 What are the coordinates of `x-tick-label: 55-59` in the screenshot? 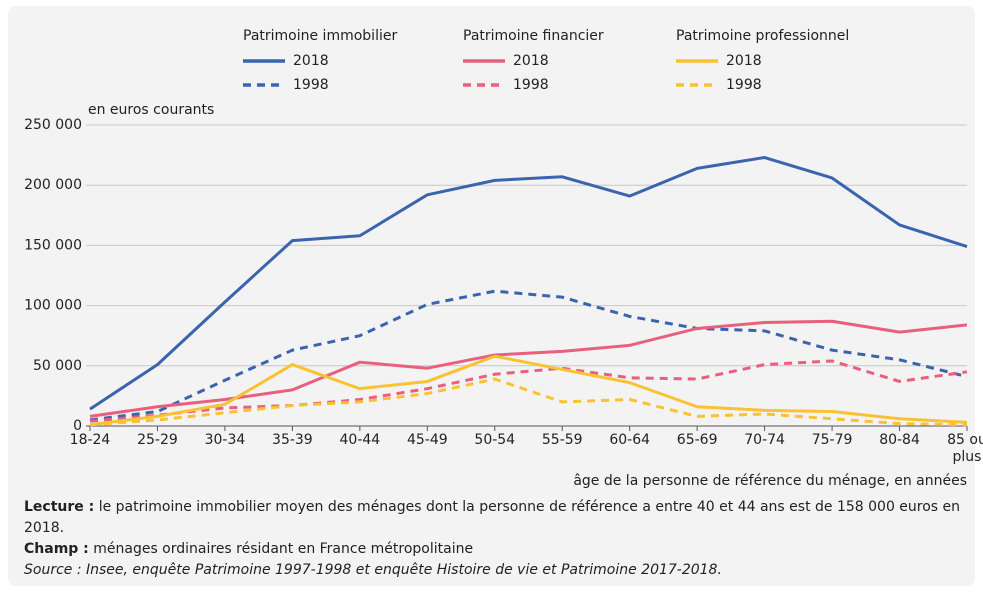 It's located at (562, 440).